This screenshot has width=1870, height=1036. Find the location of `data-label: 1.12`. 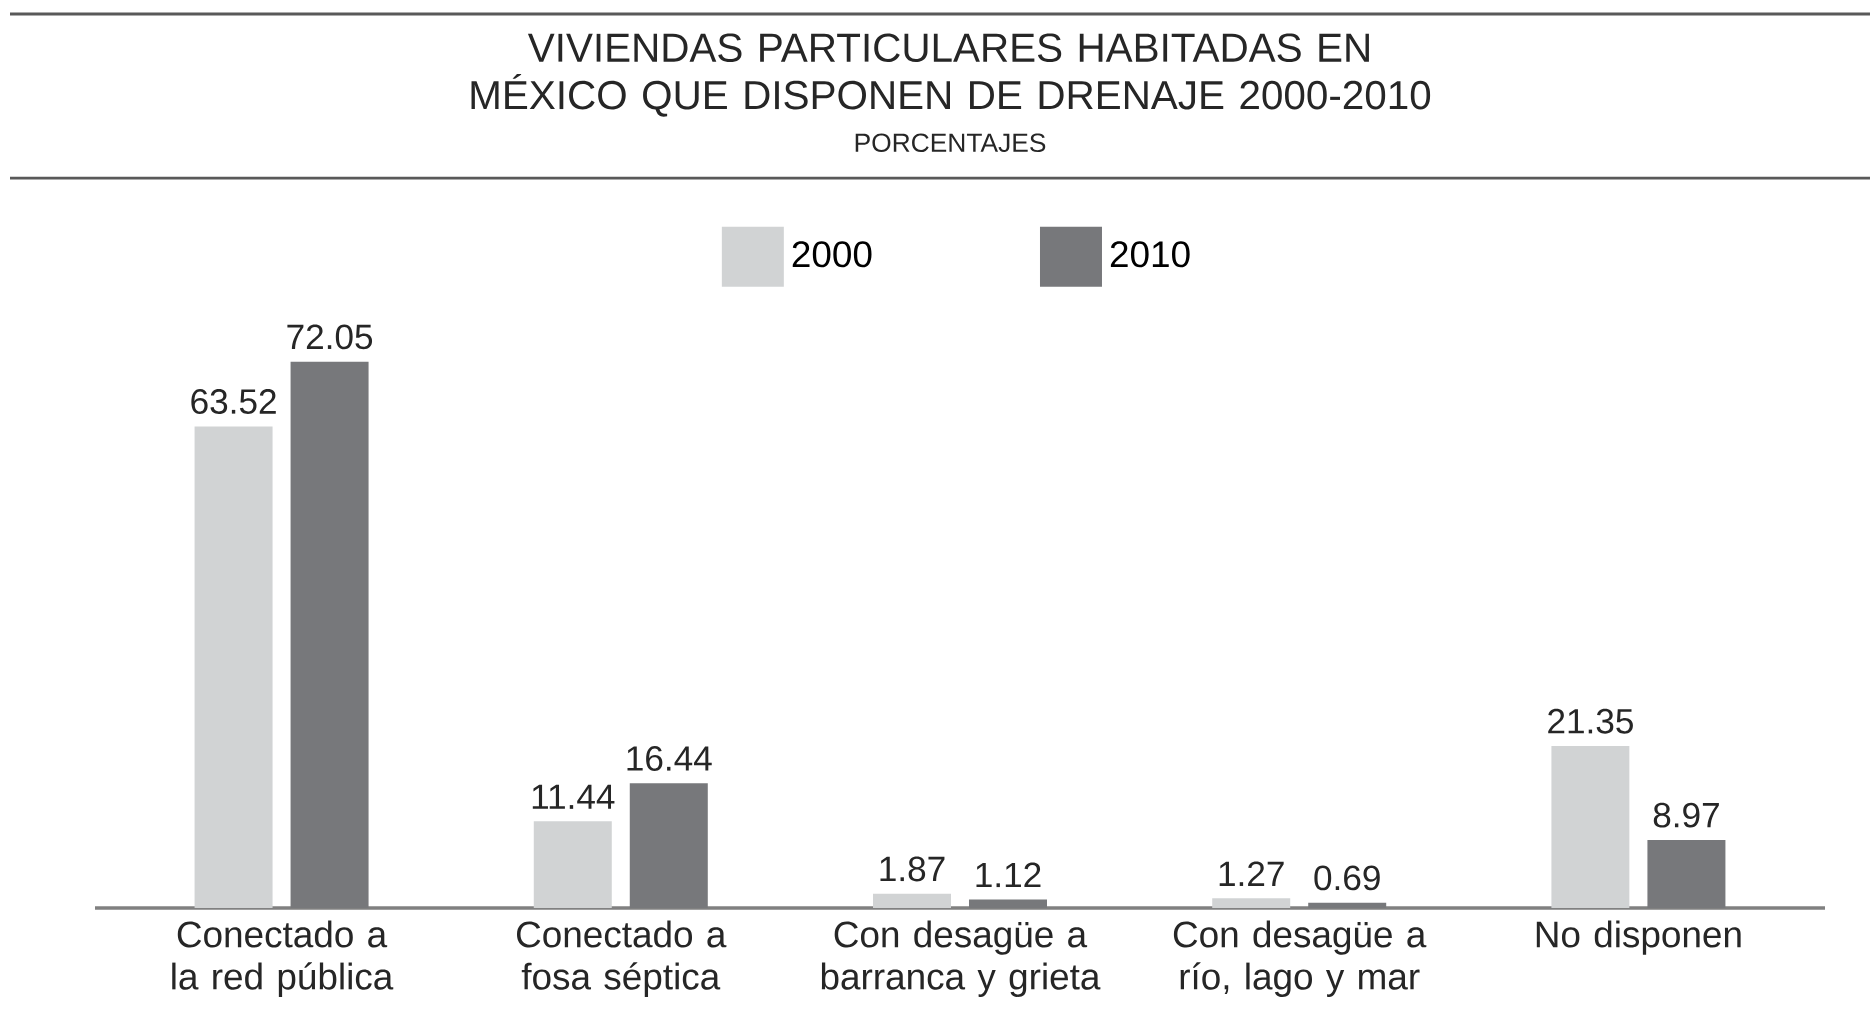

data-label: 1.12 is located at coordinates (1008, 875).